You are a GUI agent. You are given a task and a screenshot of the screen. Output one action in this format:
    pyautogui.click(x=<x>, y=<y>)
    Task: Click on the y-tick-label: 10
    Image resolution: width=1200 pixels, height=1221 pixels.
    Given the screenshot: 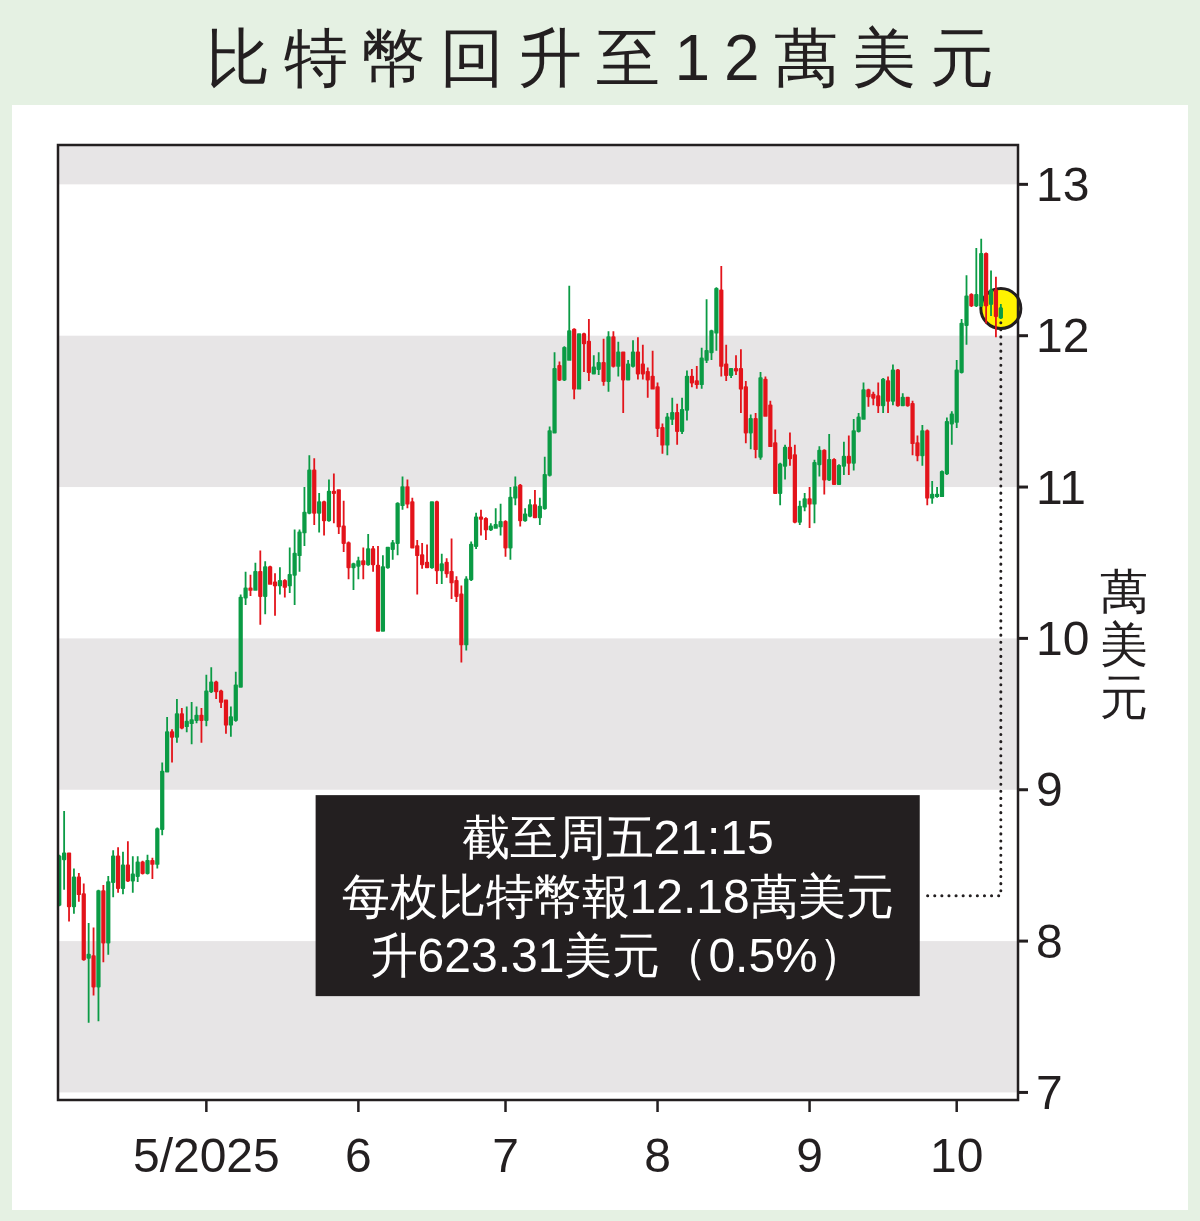 What is the action you would take?
    pyautogui.click(x=1063, y=638)
    